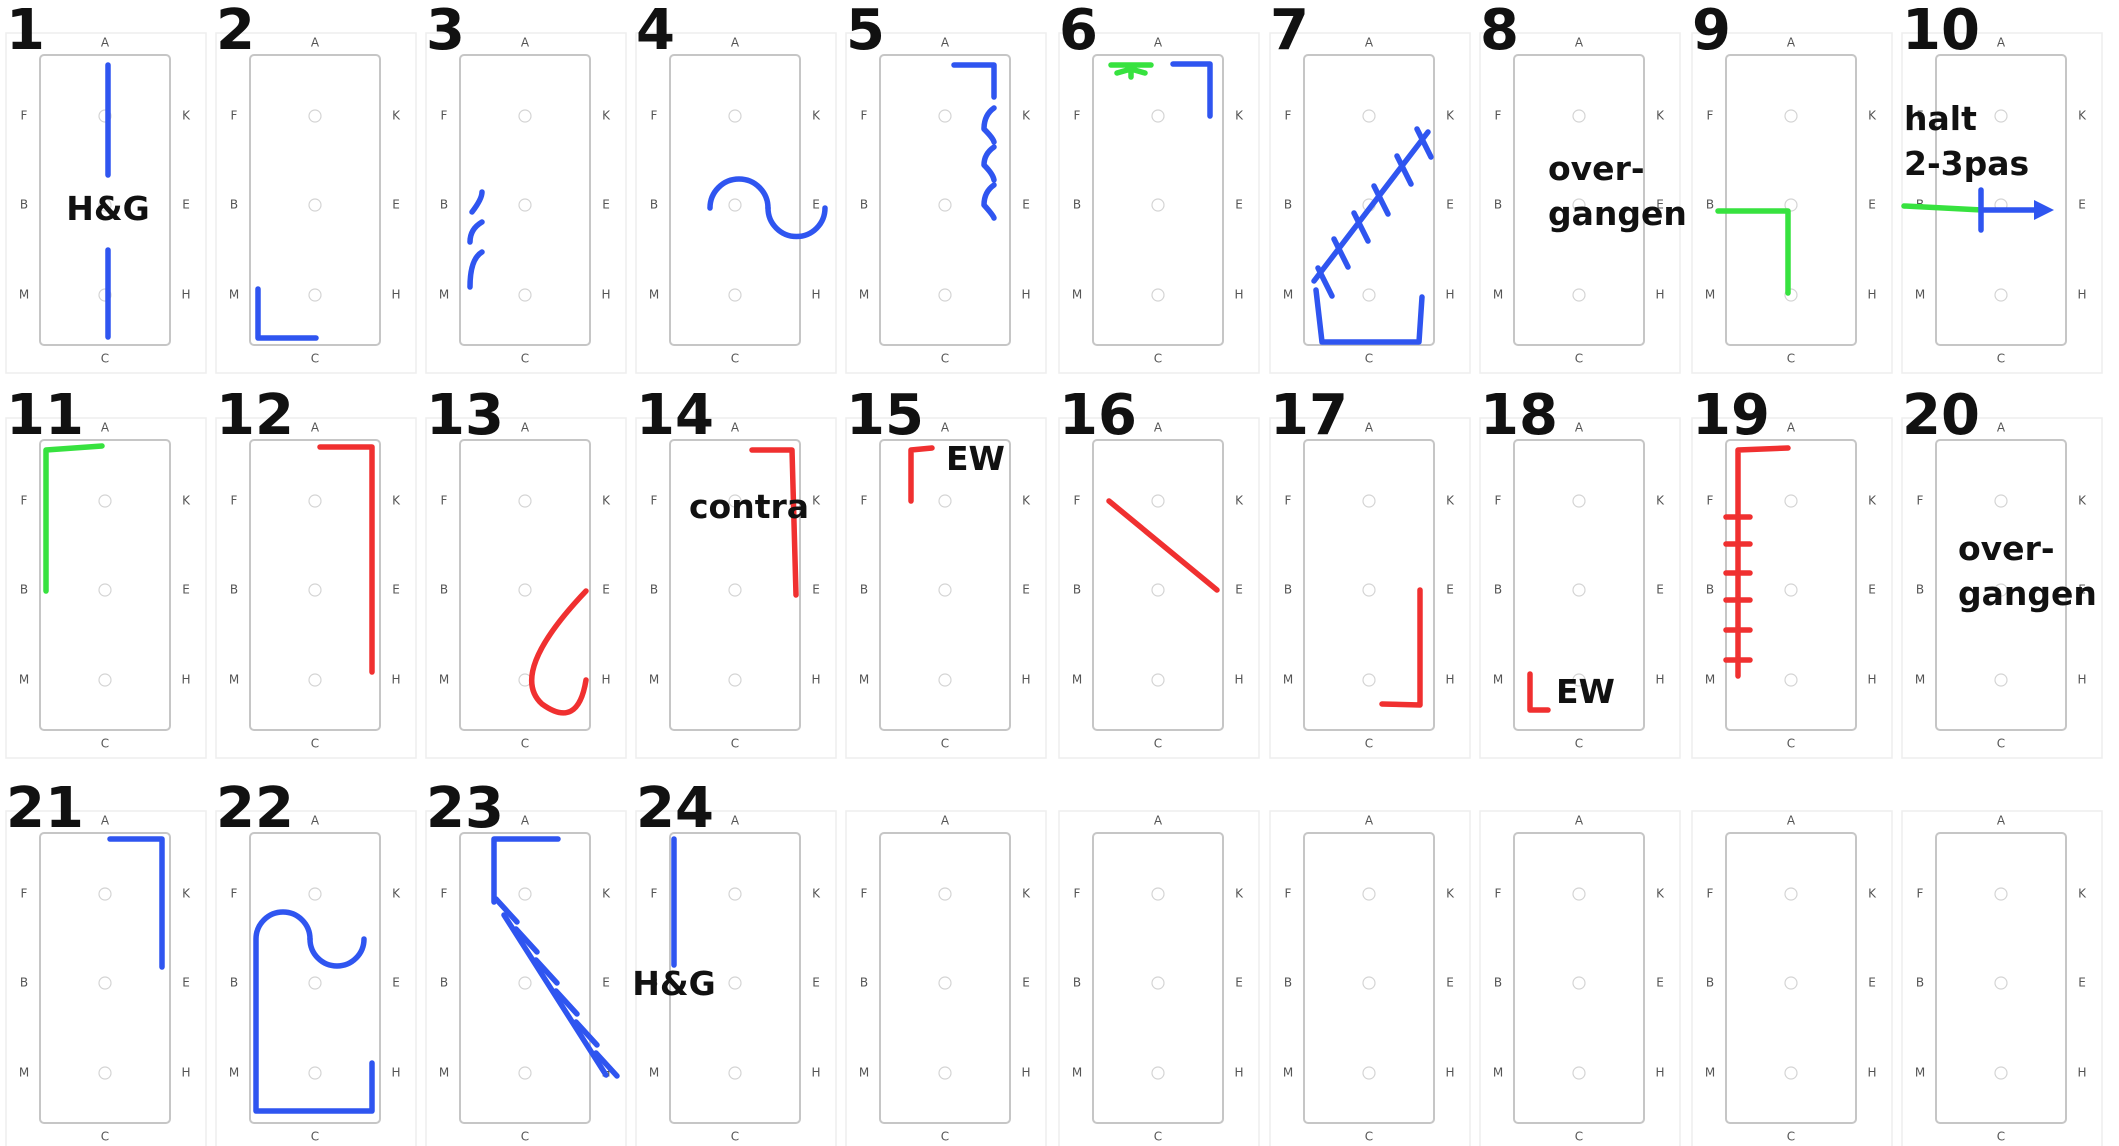 The width and height of the screenshot is (2119, 1146). What do you see at coordinates (1596, 168) in the screenshot?
I see `movement-label: over-` at bounding box center [1596, 168].